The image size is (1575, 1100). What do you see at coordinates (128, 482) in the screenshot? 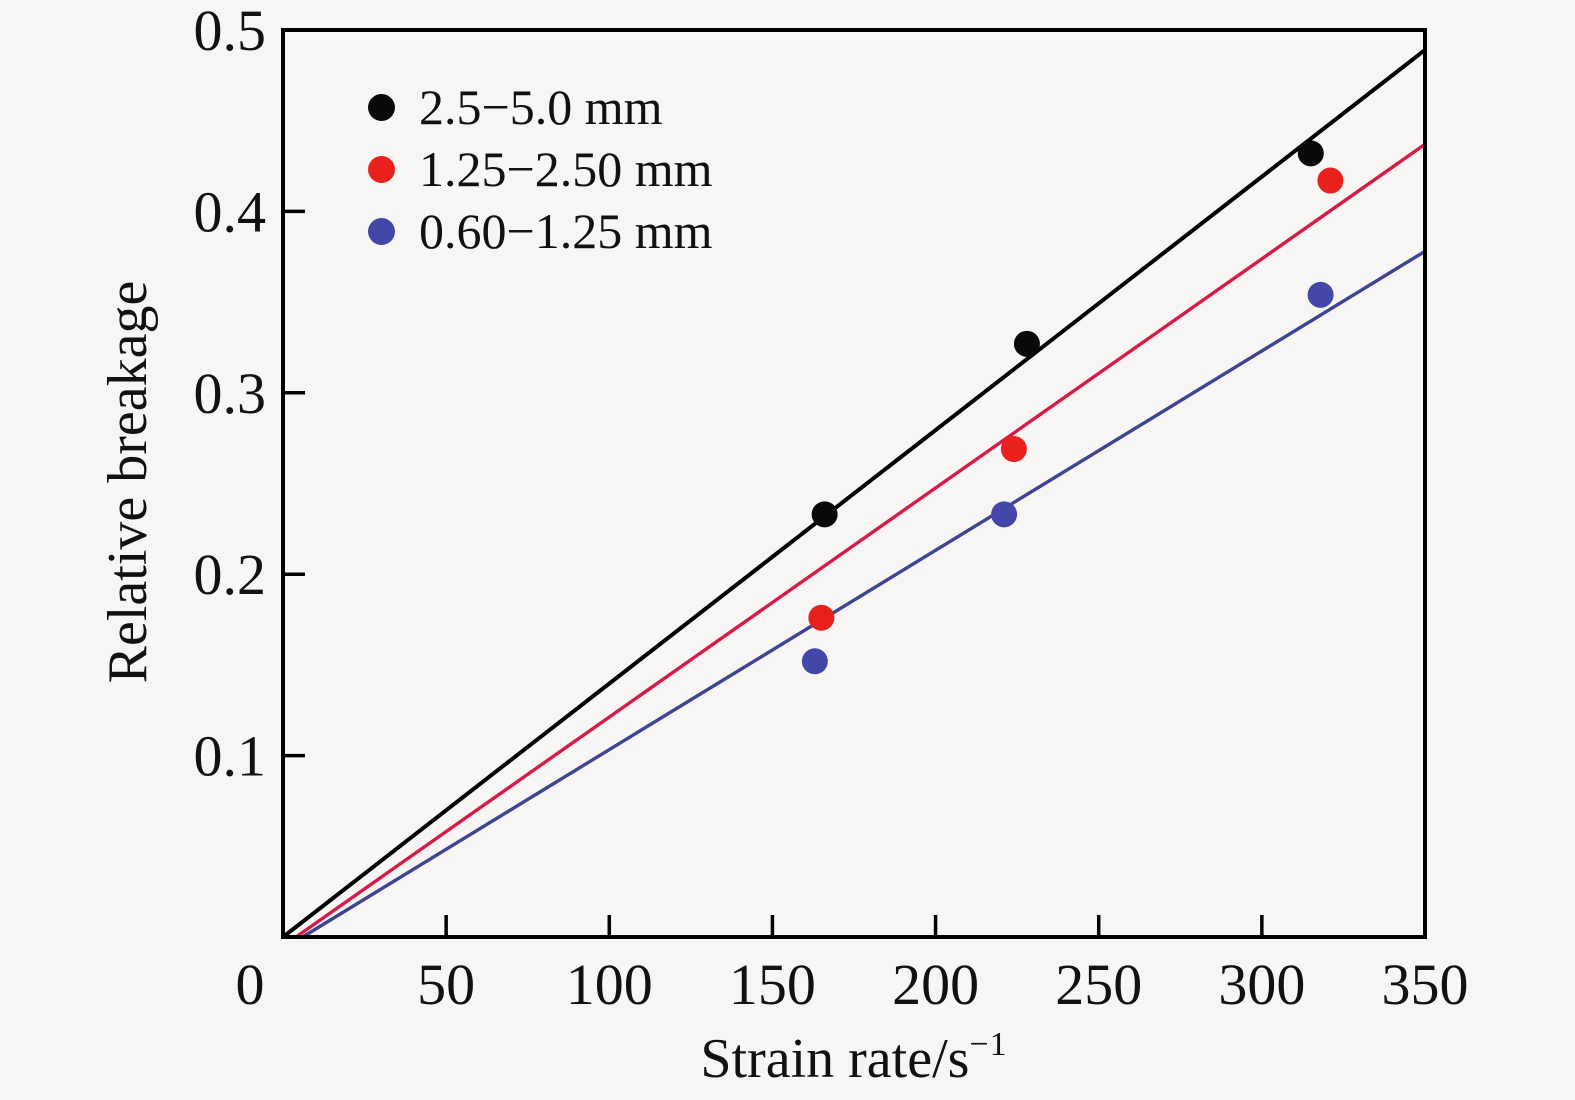
I see `y-axis-title: Relative breakage` at bounding box center [128, 482].